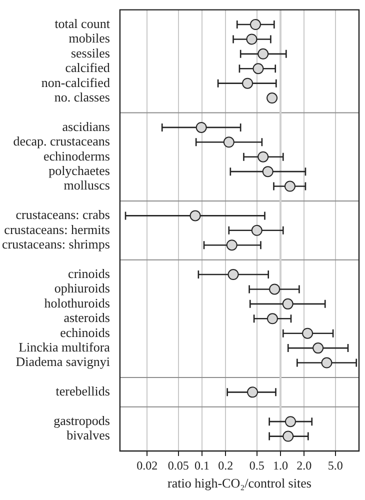  What do you see at coordinates (89, 38) in the screenshot?
I see `y-tick-label: mobiles` at bounding box center [89, 38].